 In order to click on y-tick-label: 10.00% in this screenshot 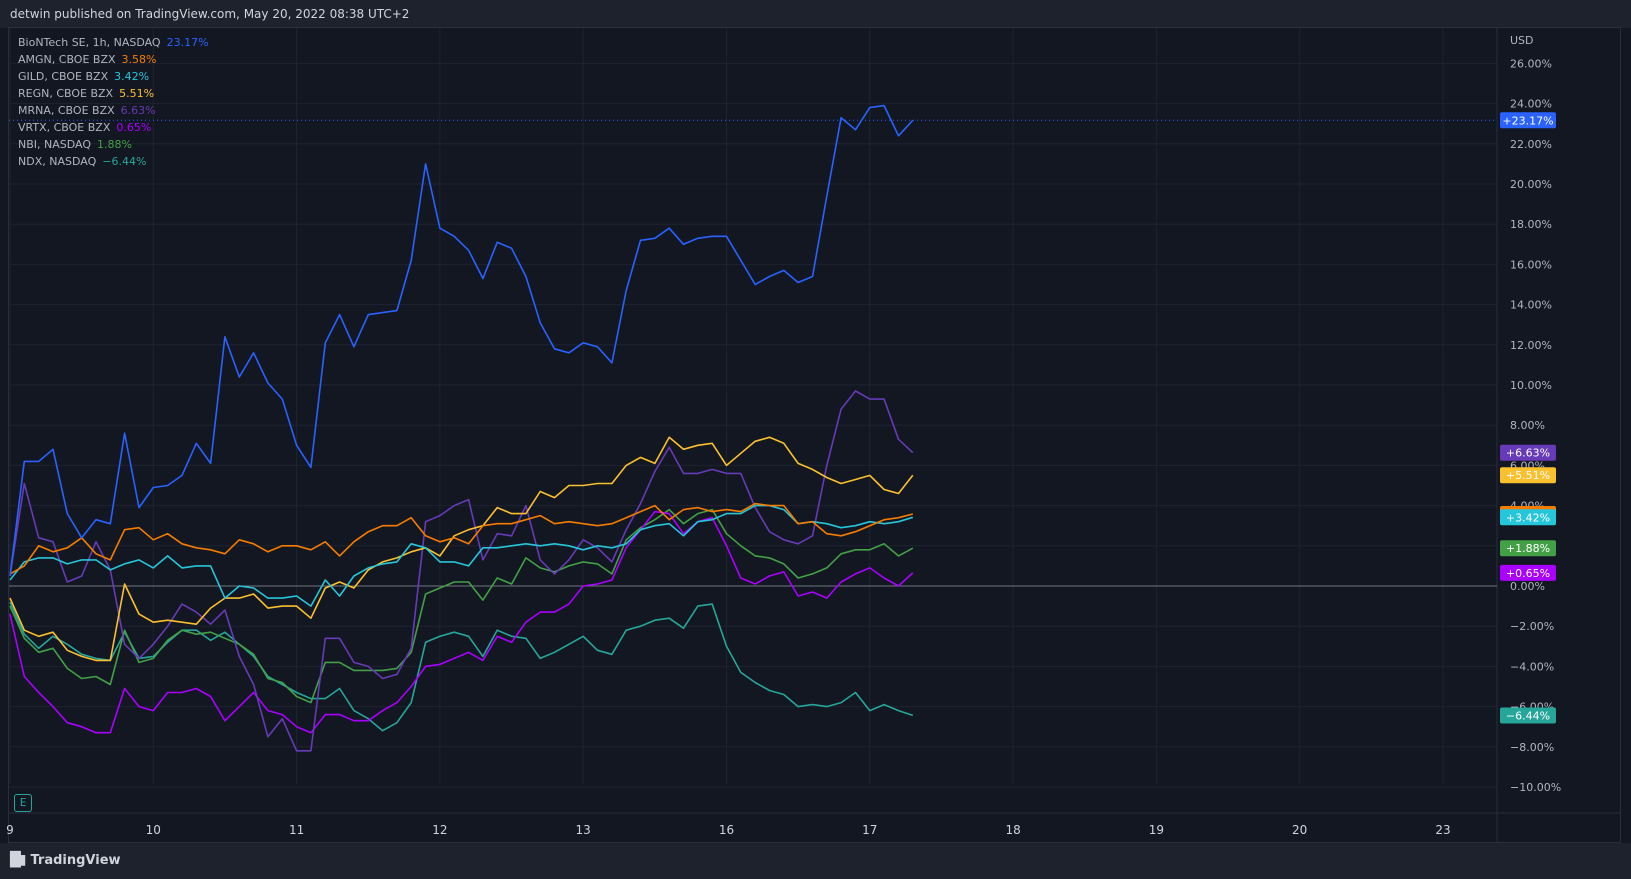, I will do `click(1531, 385)`.